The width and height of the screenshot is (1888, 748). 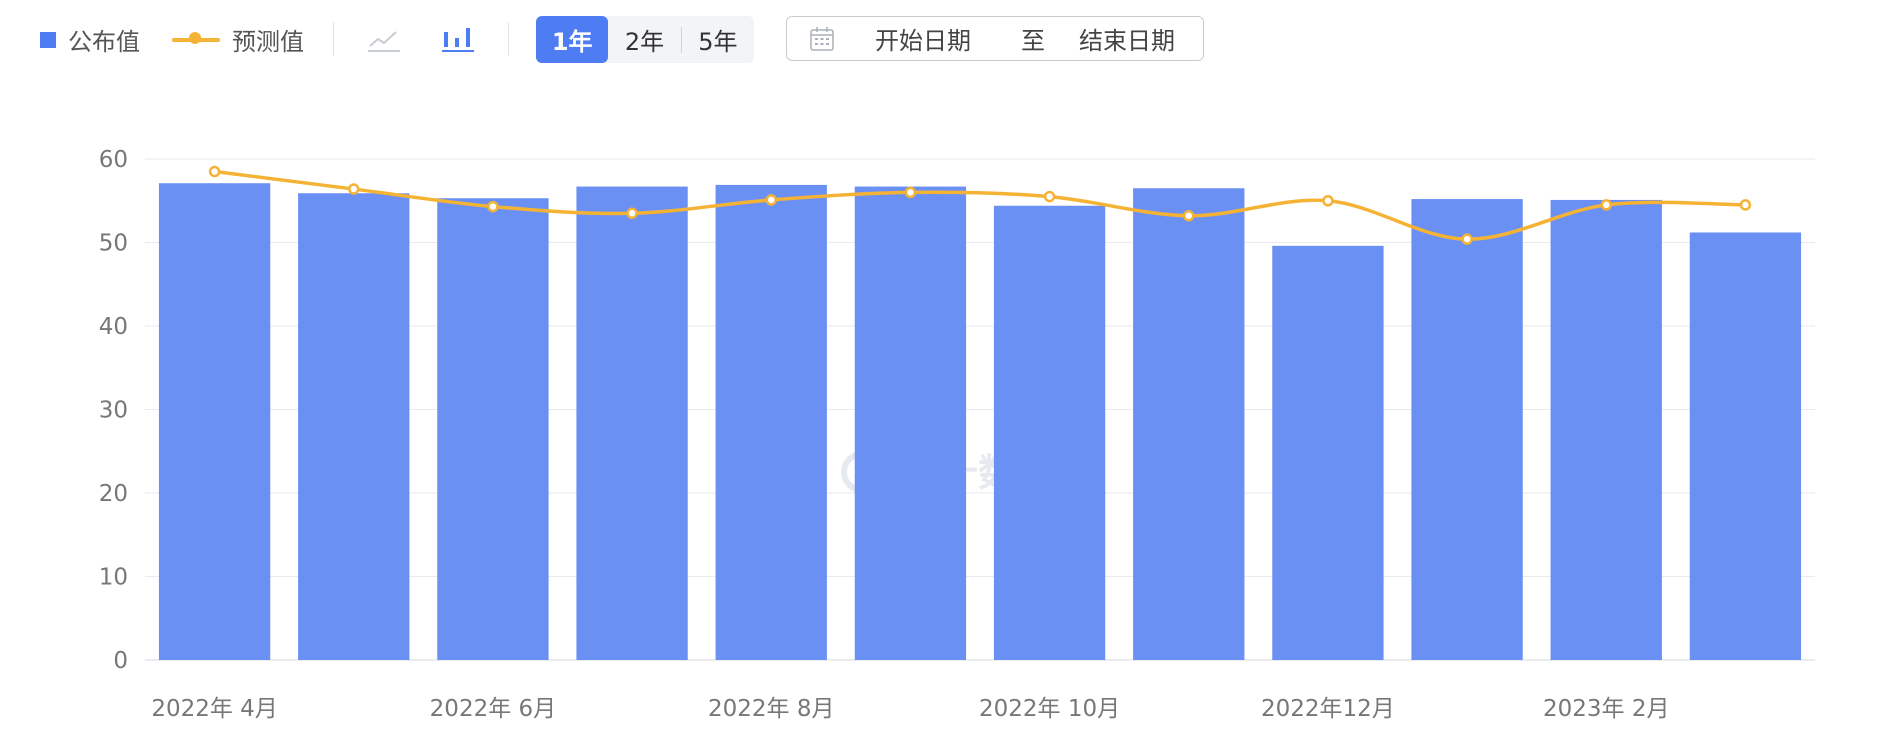 I want to click on x-tick-label: 2022年 10月, so click(x=1049, y=709).